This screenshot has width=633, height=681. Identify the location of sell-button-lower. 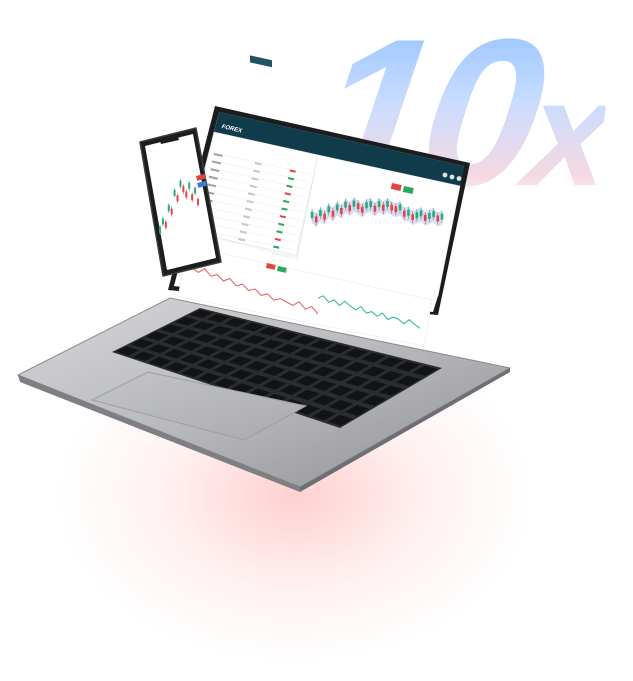
(270, 266).